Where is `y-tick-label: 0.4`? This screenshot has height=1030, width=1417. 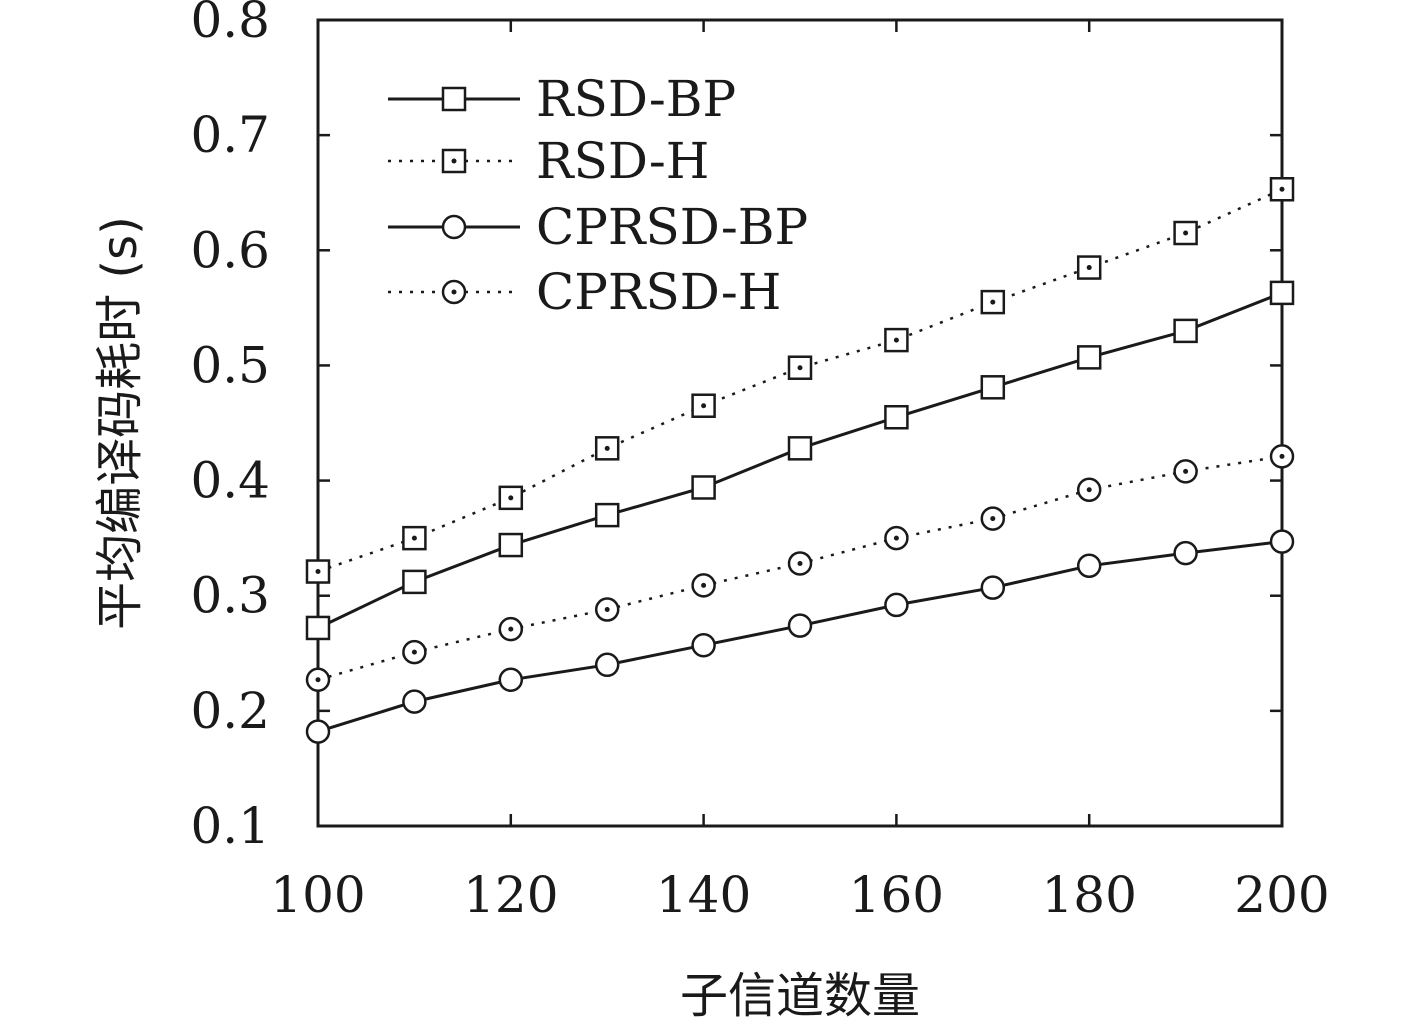 y-tick-label: 0.4 is located at coordinates (230, 481).